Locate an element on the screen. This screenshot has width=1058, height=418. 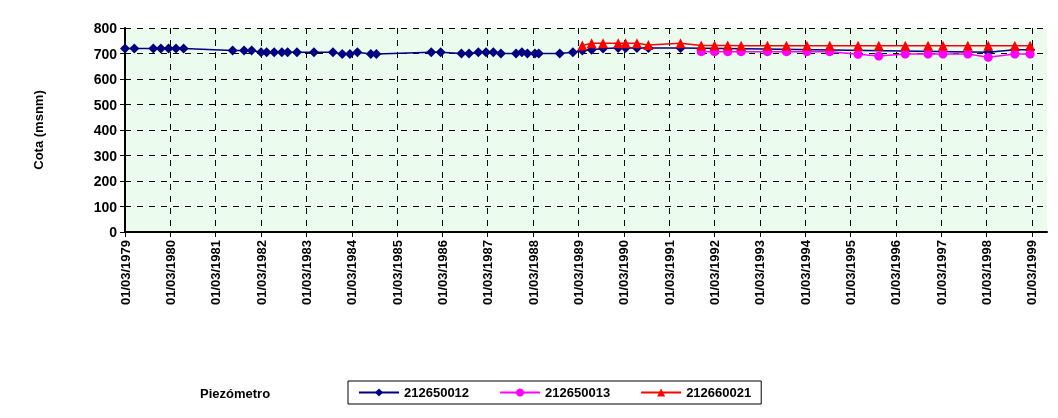
x-tick-label: 01/03/1979 is located at coordinates (125, 273).